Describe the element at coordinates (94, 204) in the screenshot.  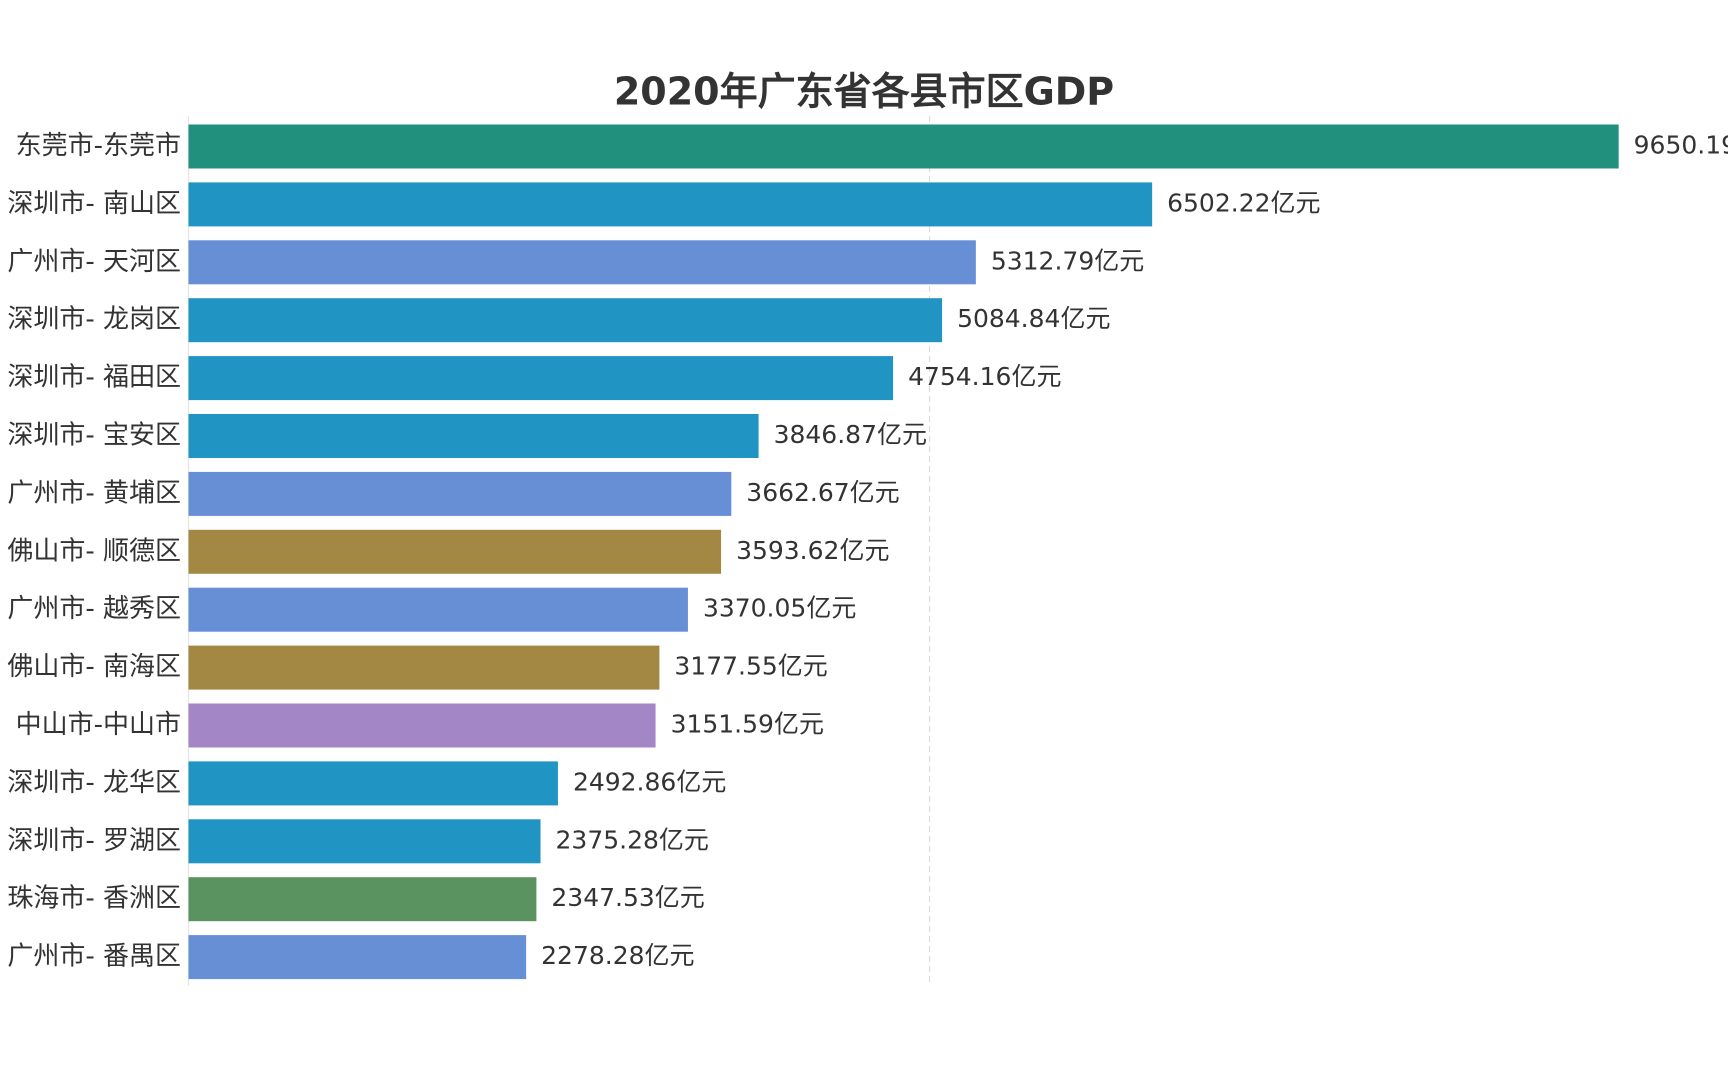
I see `category-label: 深圳市- 南山区` at that location.